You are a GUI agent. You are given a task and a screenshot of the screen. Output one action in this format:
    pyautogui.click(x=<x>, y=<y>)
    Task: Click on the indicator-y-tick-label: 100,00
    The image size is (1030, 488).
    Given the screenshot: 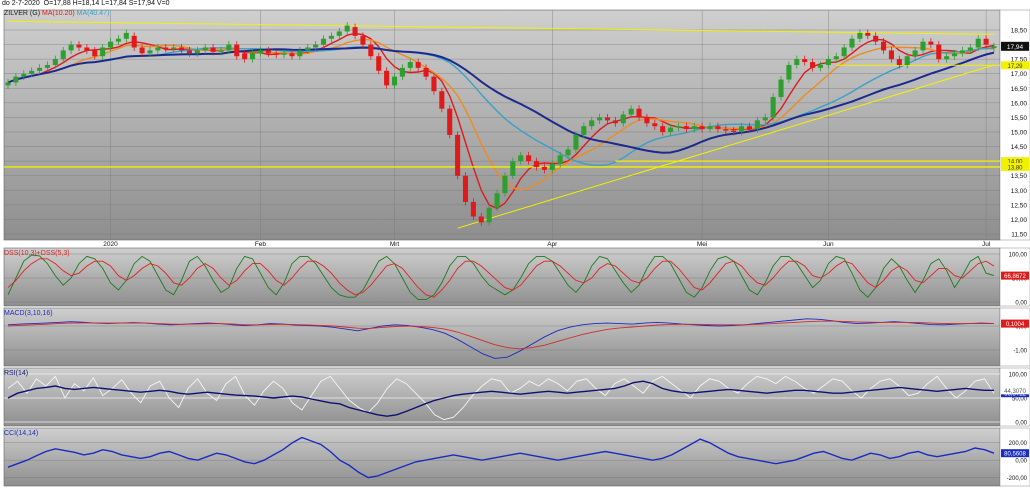 What is the action you would take?
    pyautogui.click(x=1018, y=256)
    